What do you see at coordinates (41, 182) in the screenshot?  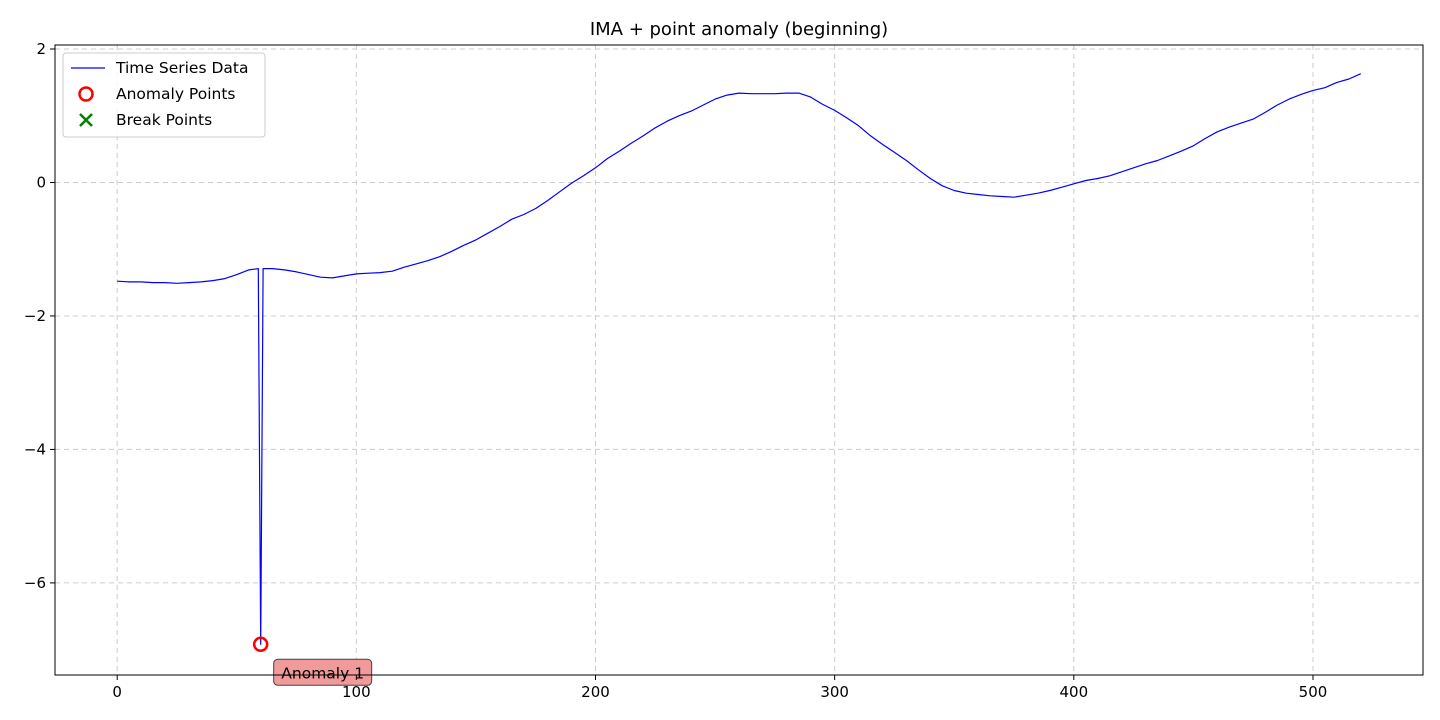 I see `y-tick-label: 0` at bounding box center [41, 182].